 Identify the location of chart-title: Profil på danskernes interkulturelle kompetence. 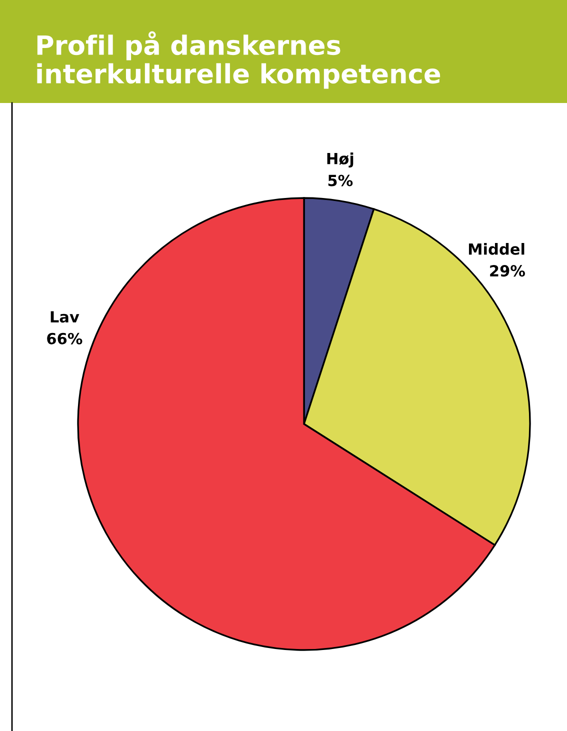
(238, 60).